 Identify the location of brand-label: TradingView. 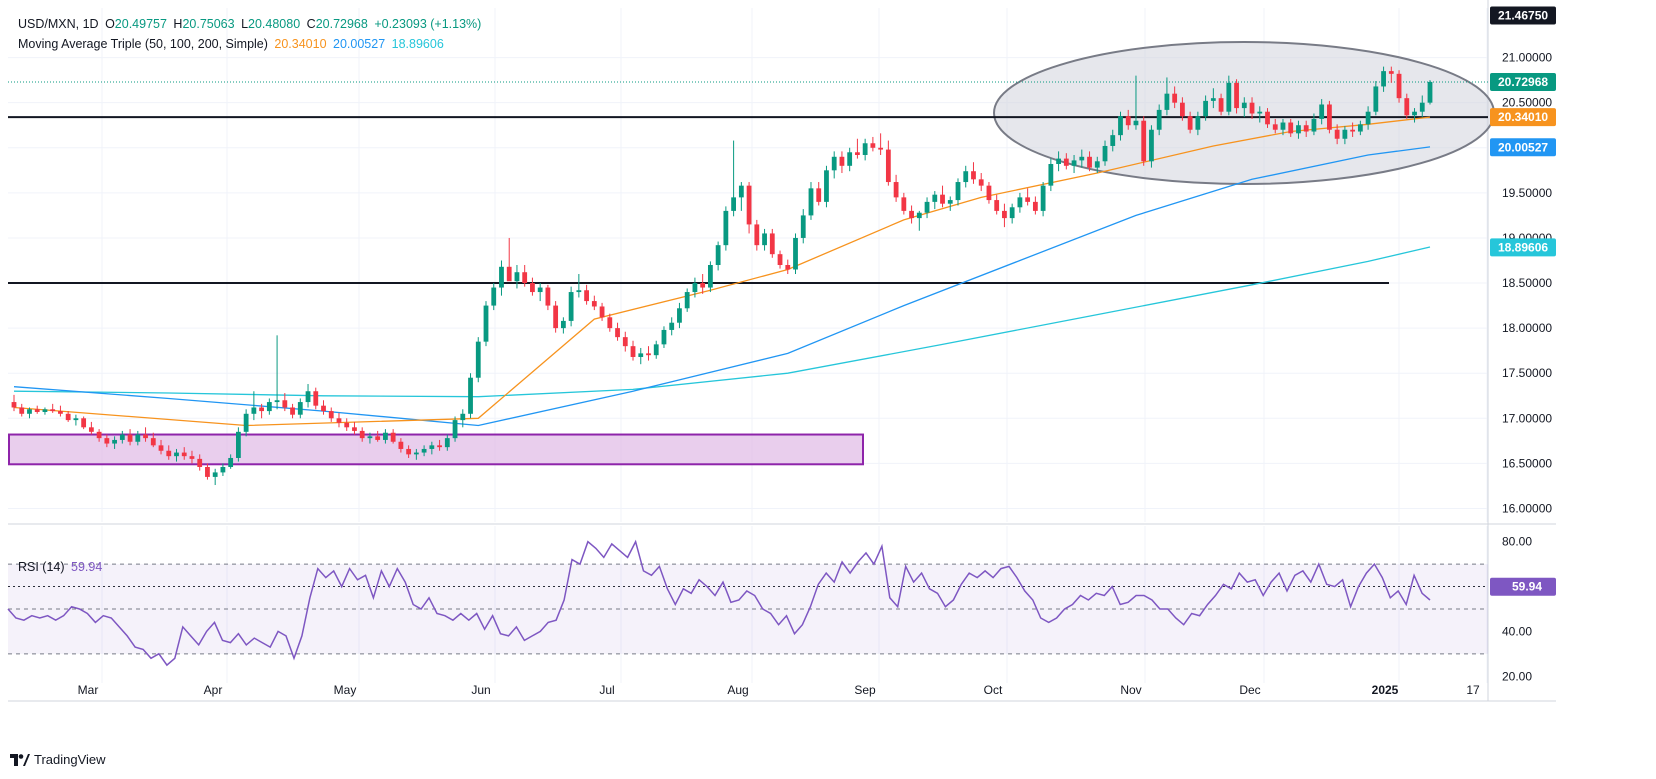
(70, 759).